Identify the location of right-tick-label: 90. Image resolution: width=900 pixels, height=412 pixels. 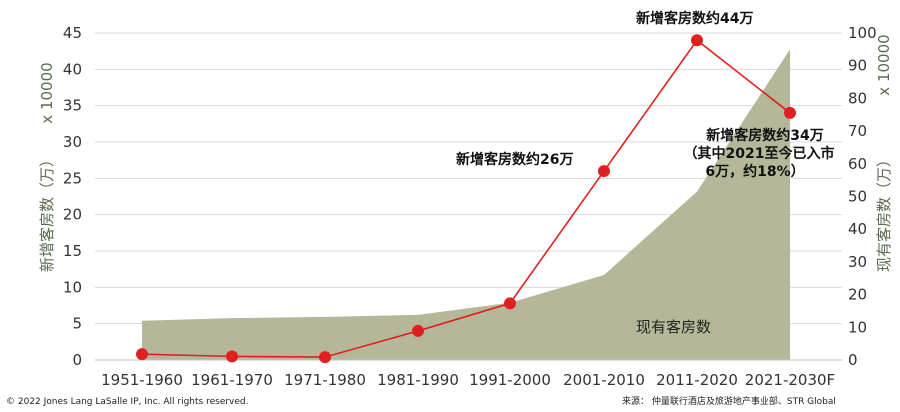
(857, 66).